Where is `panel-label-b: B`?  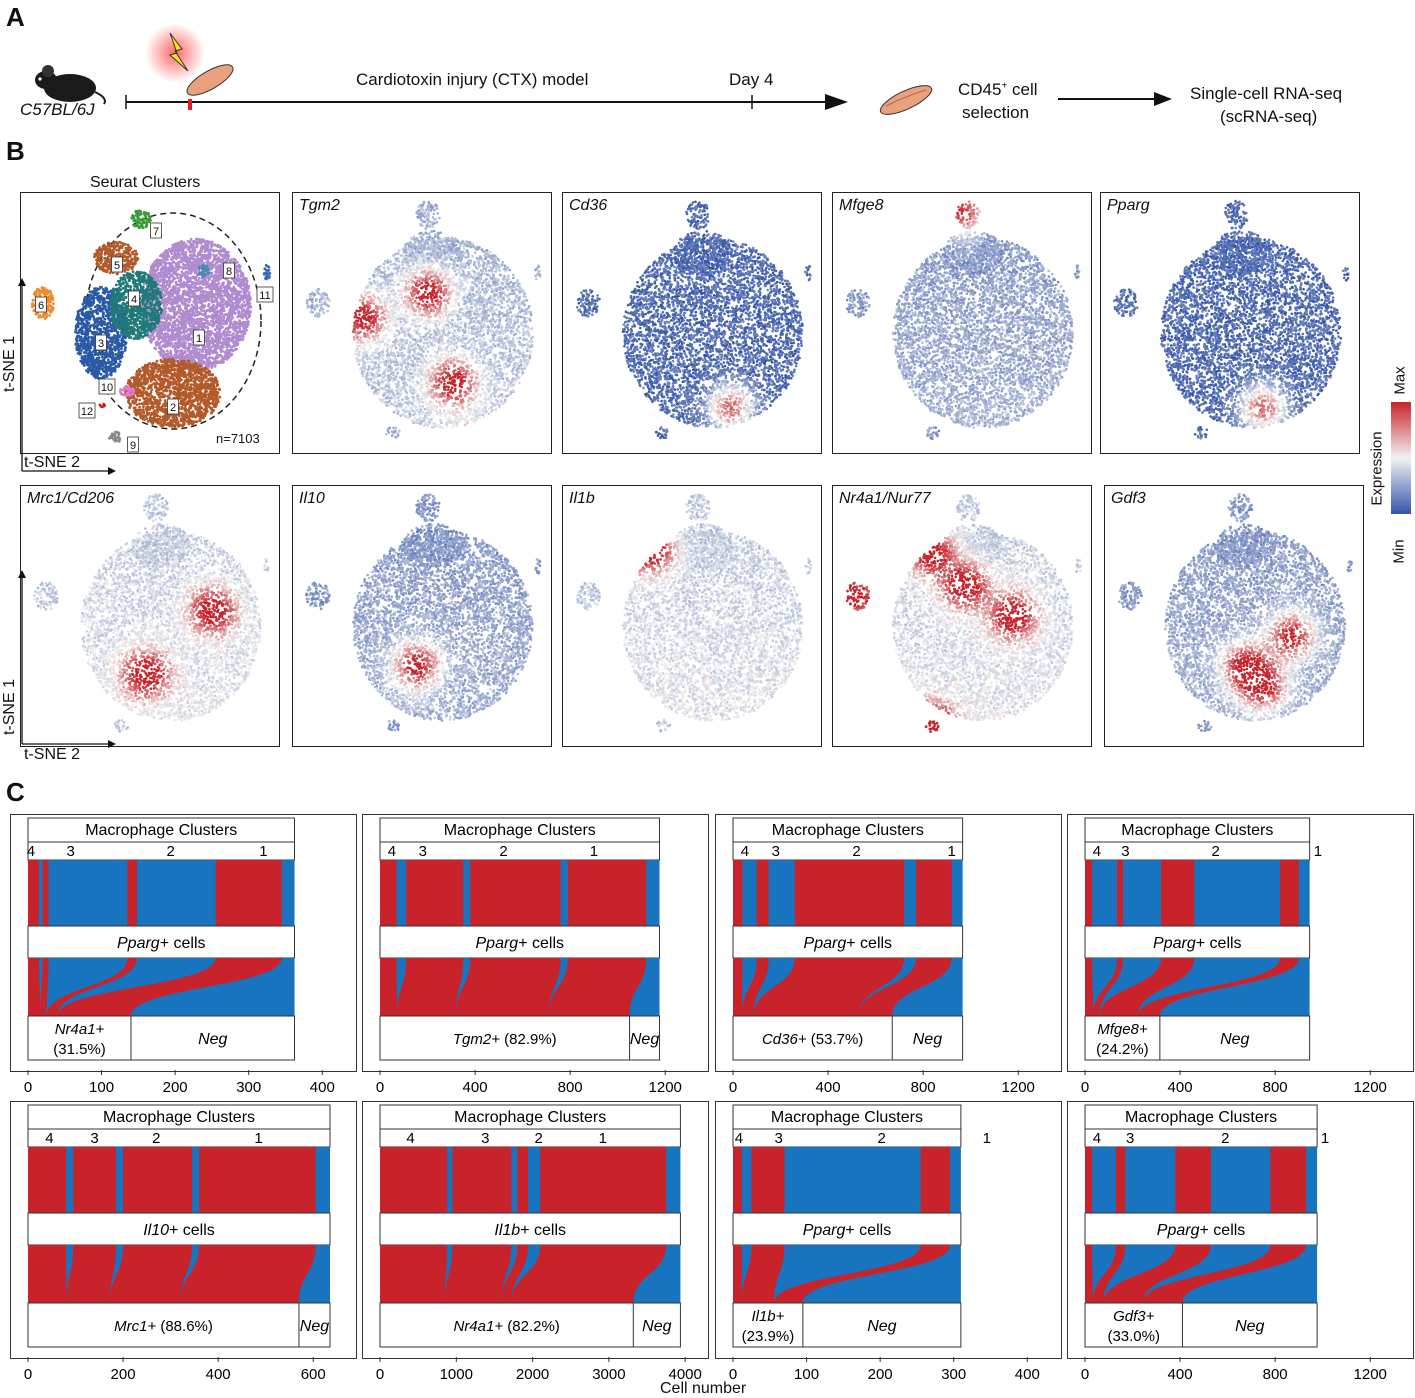
panel-label-b: B is located at coordinates (15, 151).